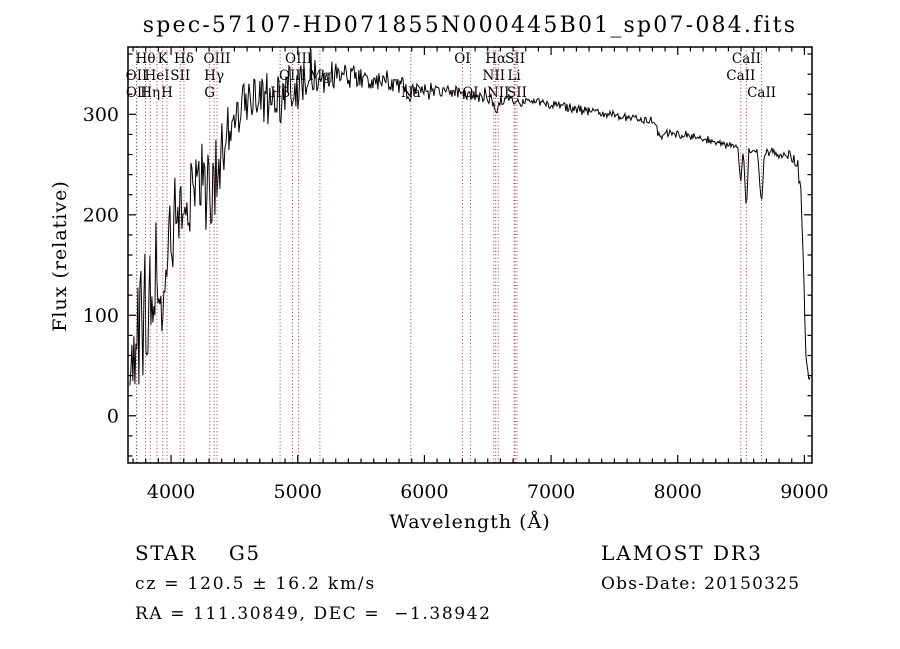  Describe the element at coordinates (313, 614) in the screenshot. I see `radec-line: RA = 111.30849, DEC = −1.38942` at that location.